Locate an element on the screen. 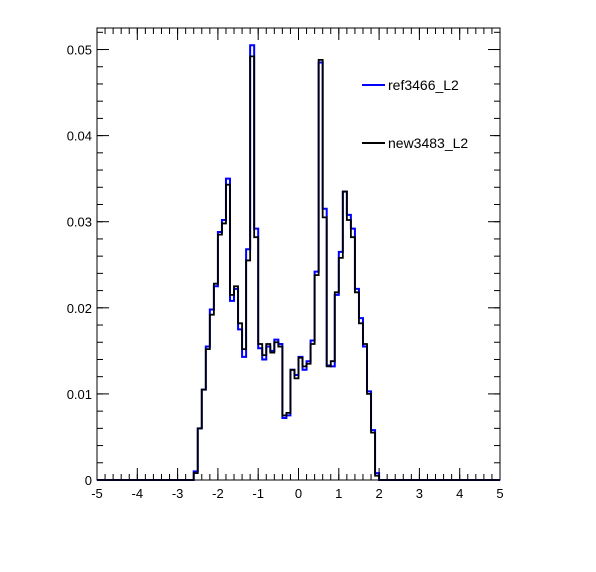 The height and width of the screenshot is (572, 596). legend-box is located at coordinates (421, 110).